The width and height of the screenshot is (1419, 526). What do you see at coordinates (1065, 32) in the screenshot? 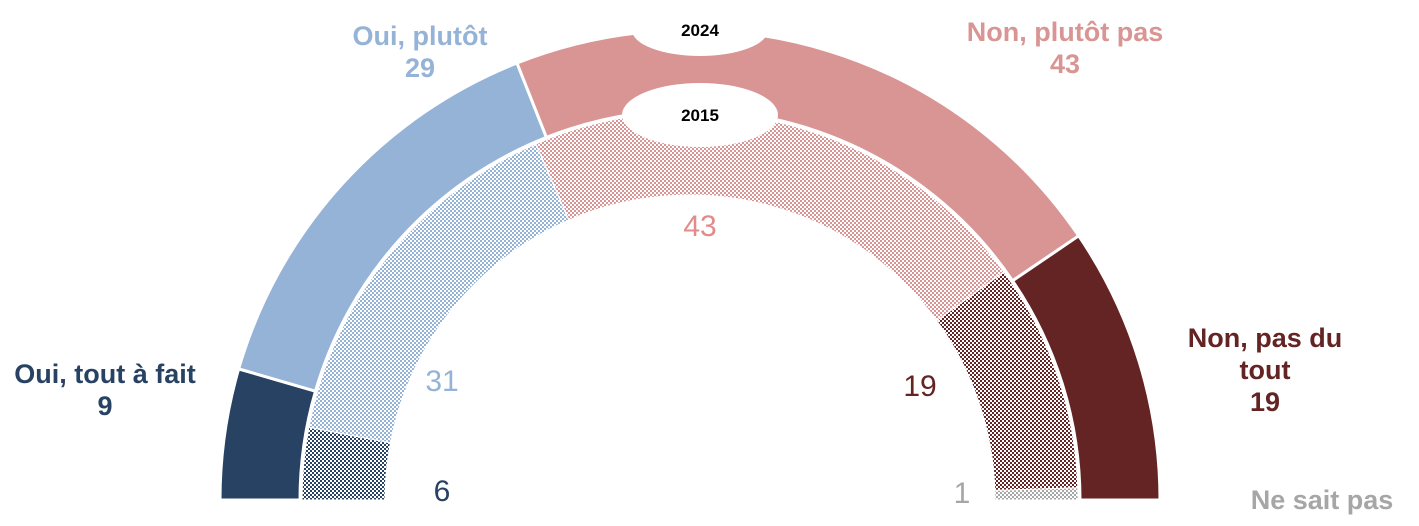
I see `category-name: Non, plutôt pas` at bounding box center [1065, 32].